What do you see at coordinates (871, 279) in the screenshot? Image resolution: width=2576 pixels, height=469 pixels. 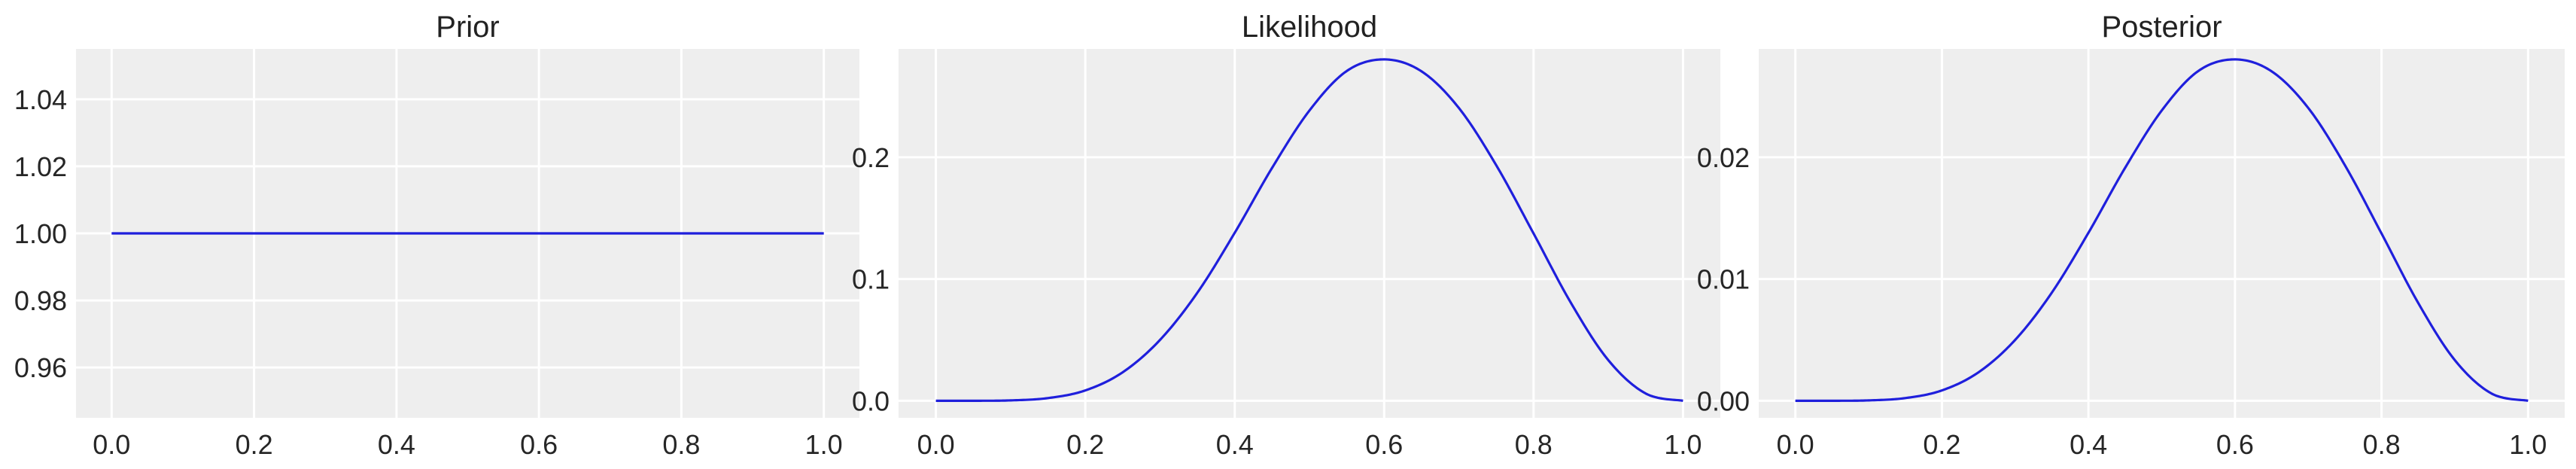 I see `likelihood-y-tick-label: 0.1` at bounding box center [871, 279].